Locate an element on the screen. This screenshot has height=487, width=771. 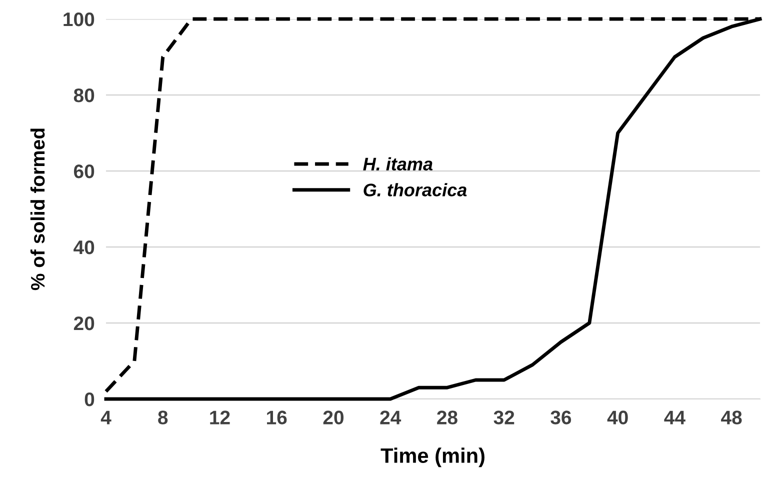
x-tick-label: 28 is located at coordinates (447, 417).